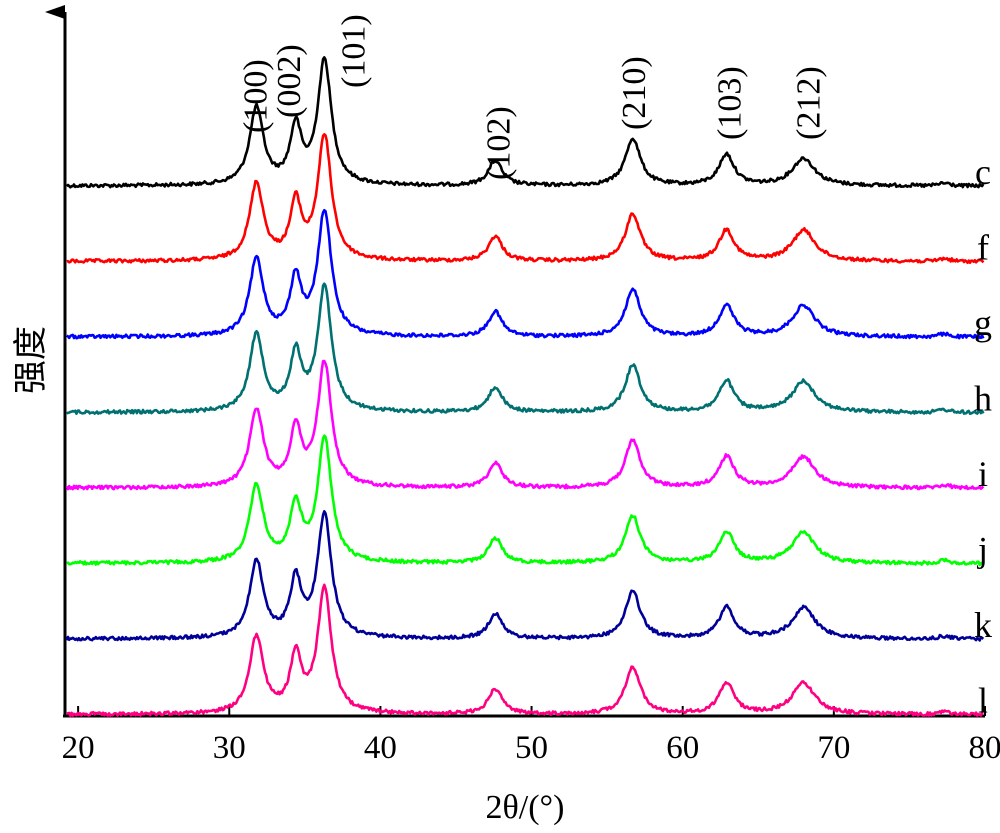 The image size is (1000, 833). What do you see at coordinates (983, 248) in the screenshot?
I see `series-label-f: f` at bounding box center [983, 248].